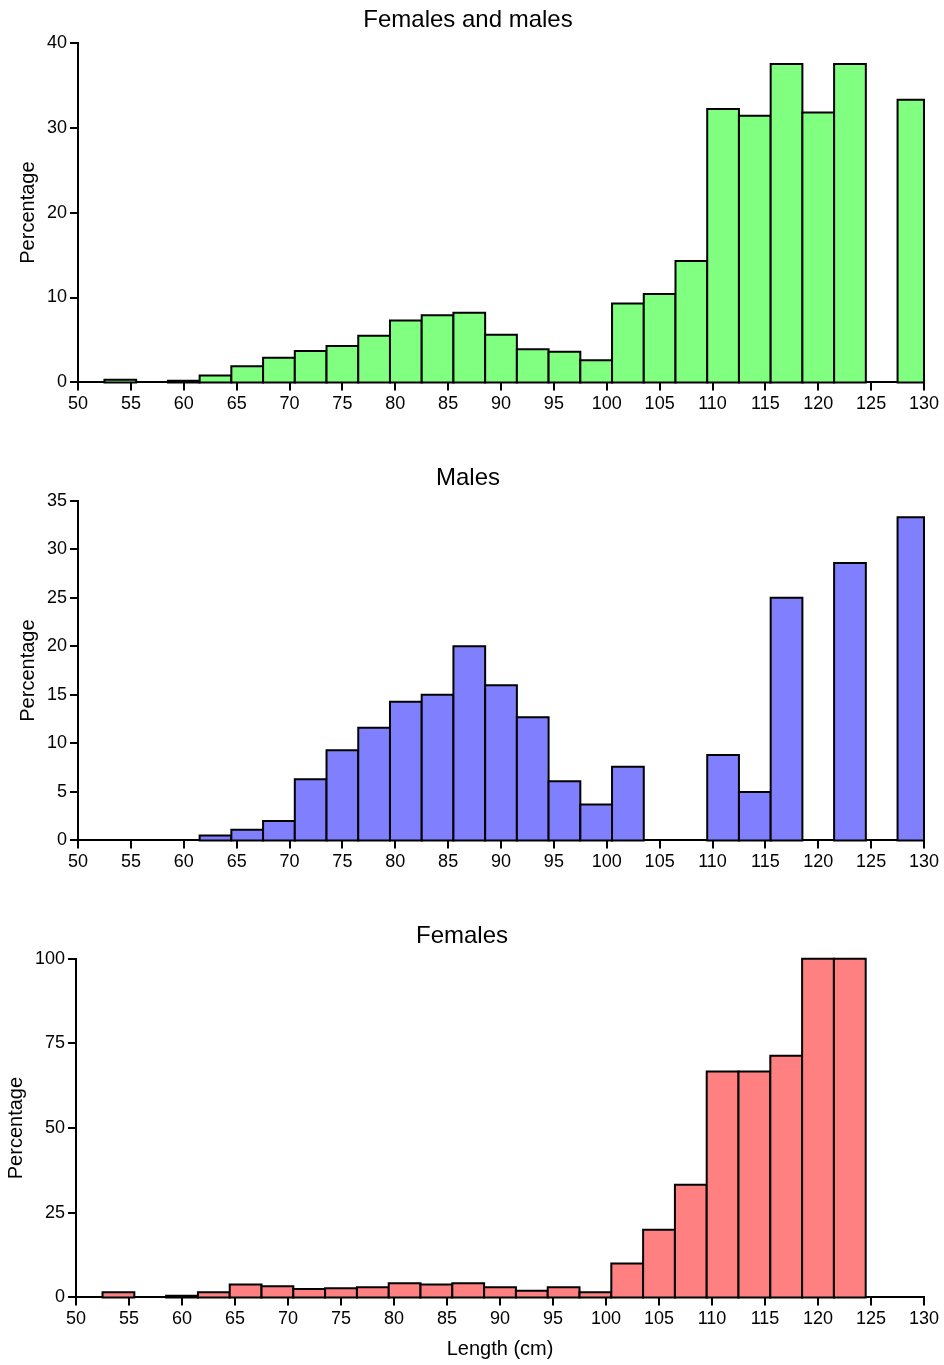 The width and height of the screenshot is (944, 1365). What do you see at coordinates (57, 41) in the screenshot?
I see `y-tick-label: 40` at bounding box center [57, 41].